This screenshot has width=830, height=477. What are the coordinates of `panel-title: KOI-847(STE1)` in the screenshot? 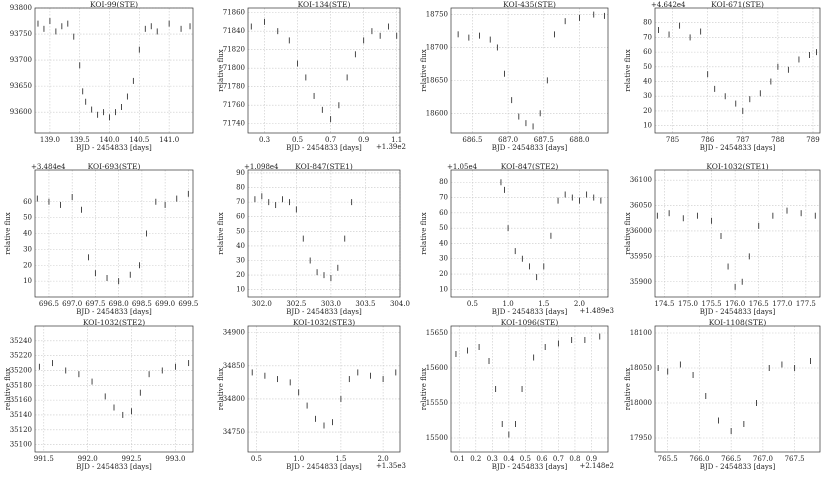 It's located at (324, 166).